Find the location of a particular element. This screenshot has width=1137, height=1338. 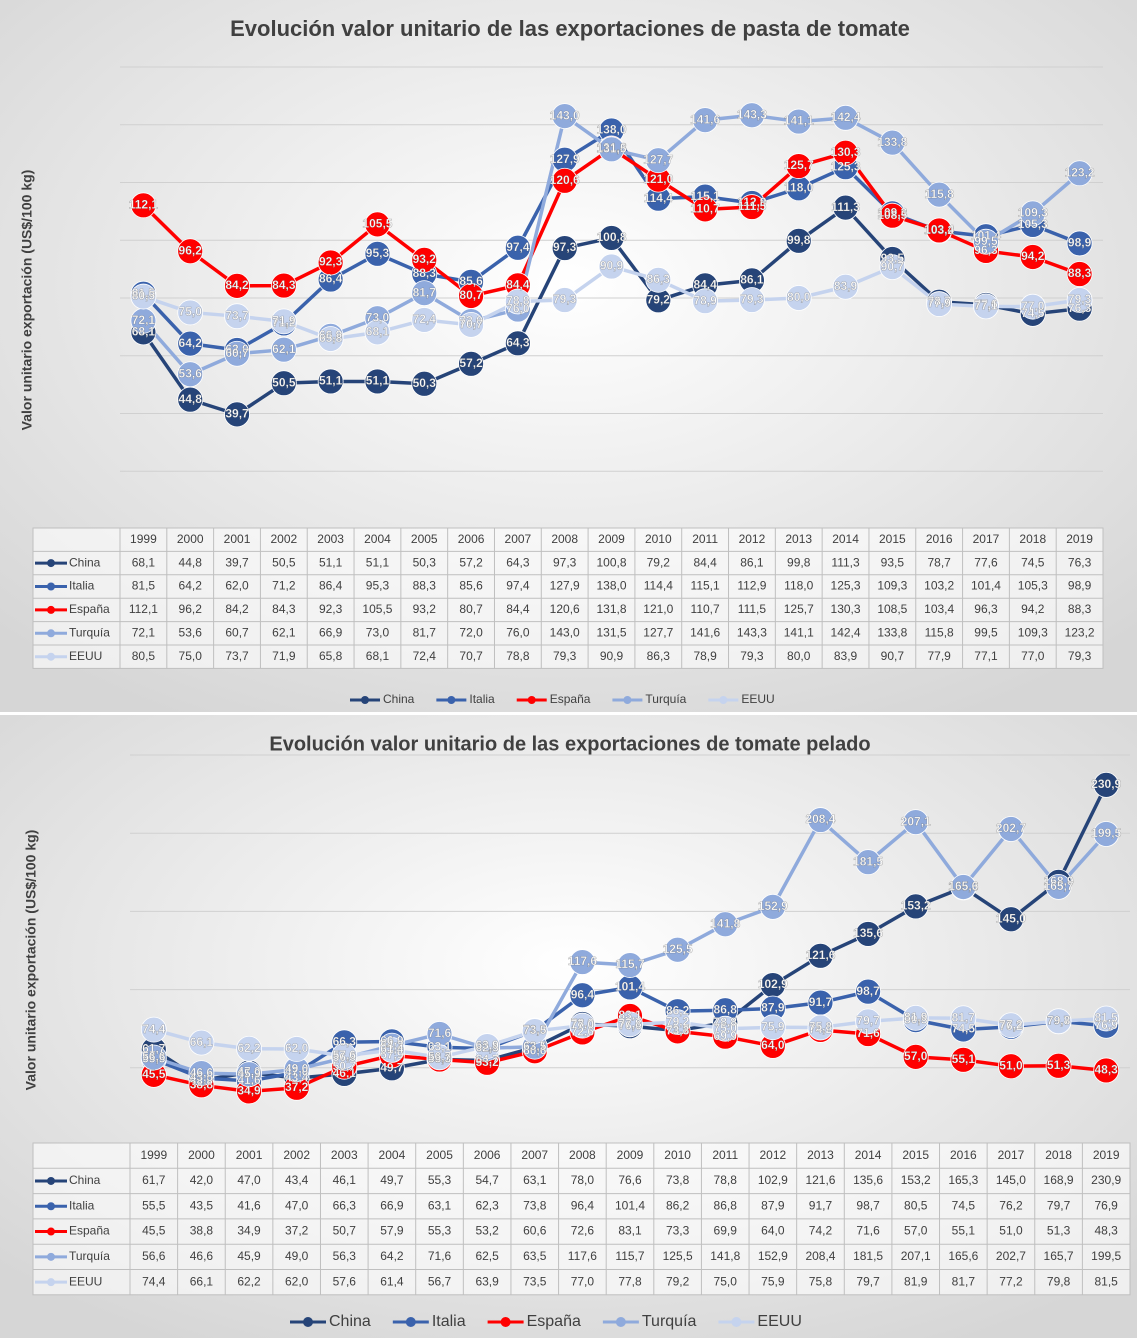

table-cell: 64,2 is located at coordinates (392, 1256).